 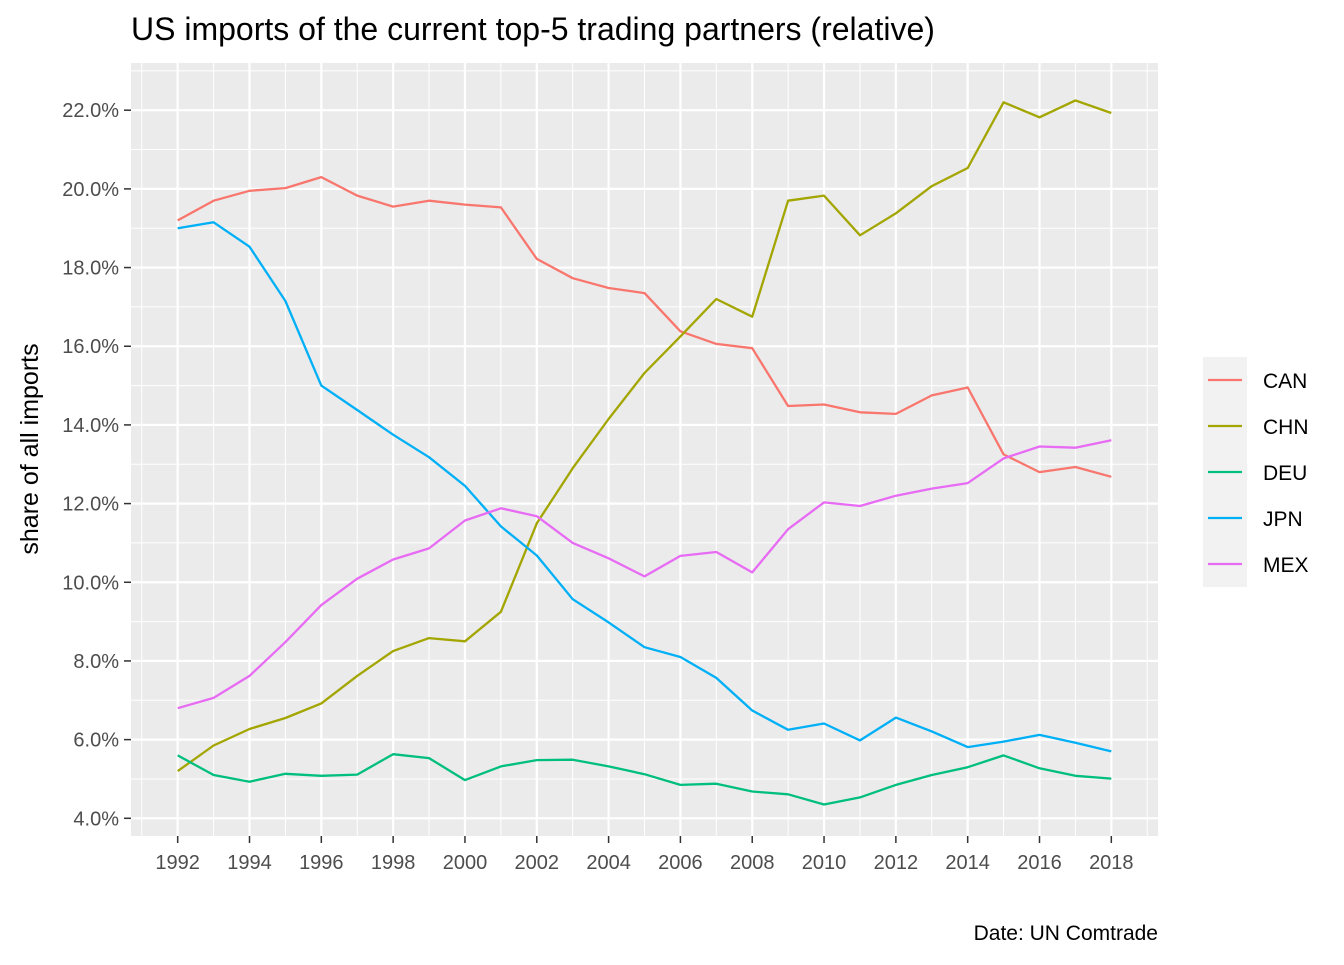 I want to click on x-tick-label: 2016, so click(x=1039, y=863).